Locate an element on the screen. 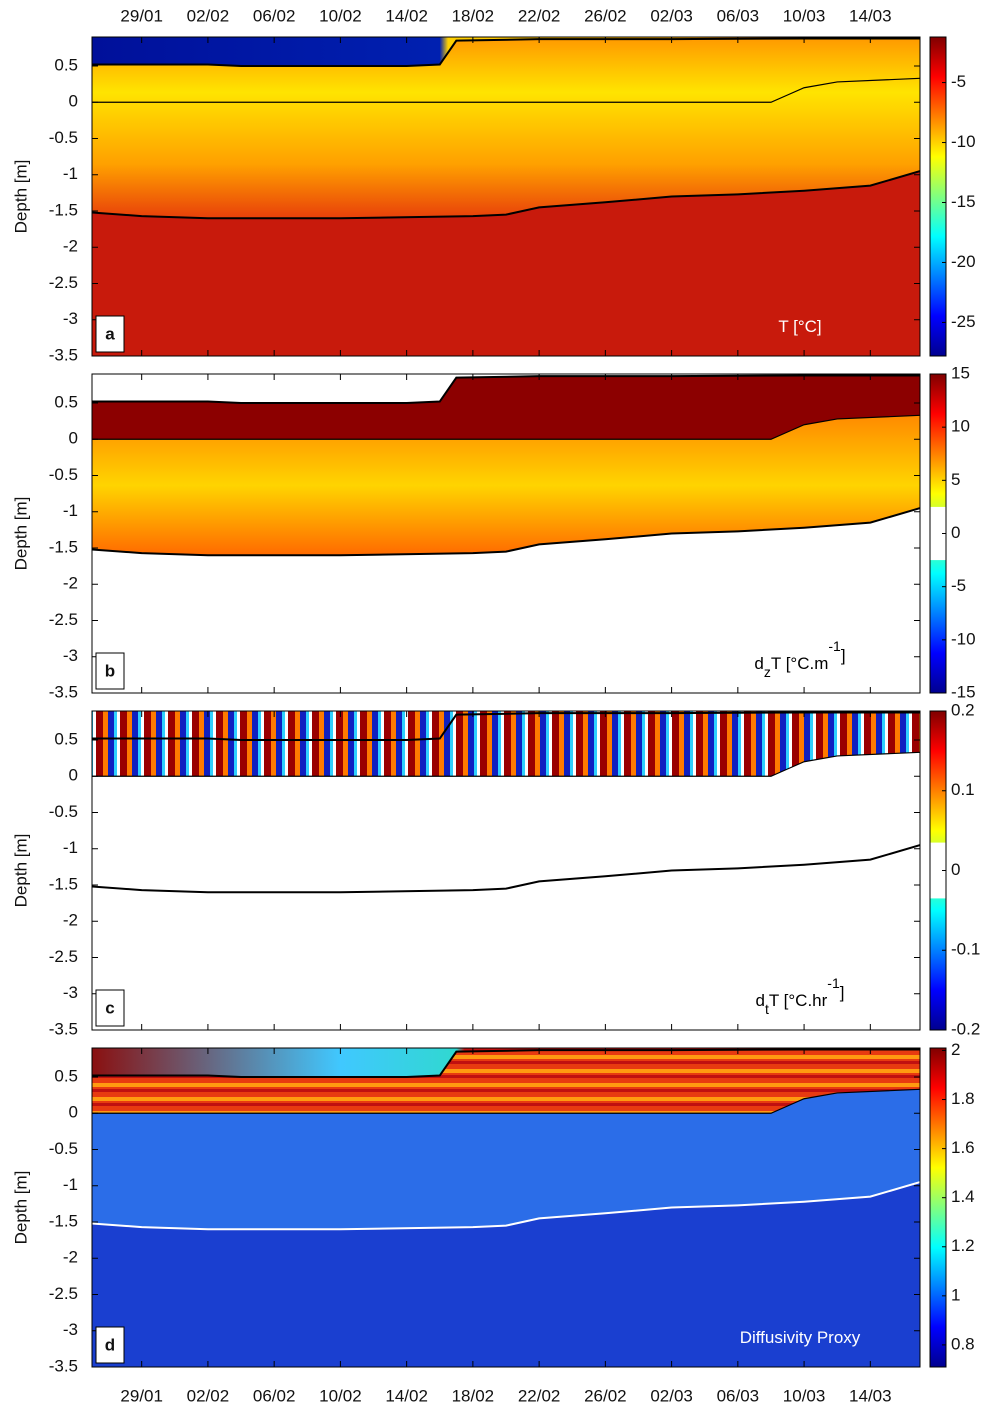 Image resolution: width=996 pixels, height=1410 pixels. panel-letter: a is located at coordinates (110, 333).